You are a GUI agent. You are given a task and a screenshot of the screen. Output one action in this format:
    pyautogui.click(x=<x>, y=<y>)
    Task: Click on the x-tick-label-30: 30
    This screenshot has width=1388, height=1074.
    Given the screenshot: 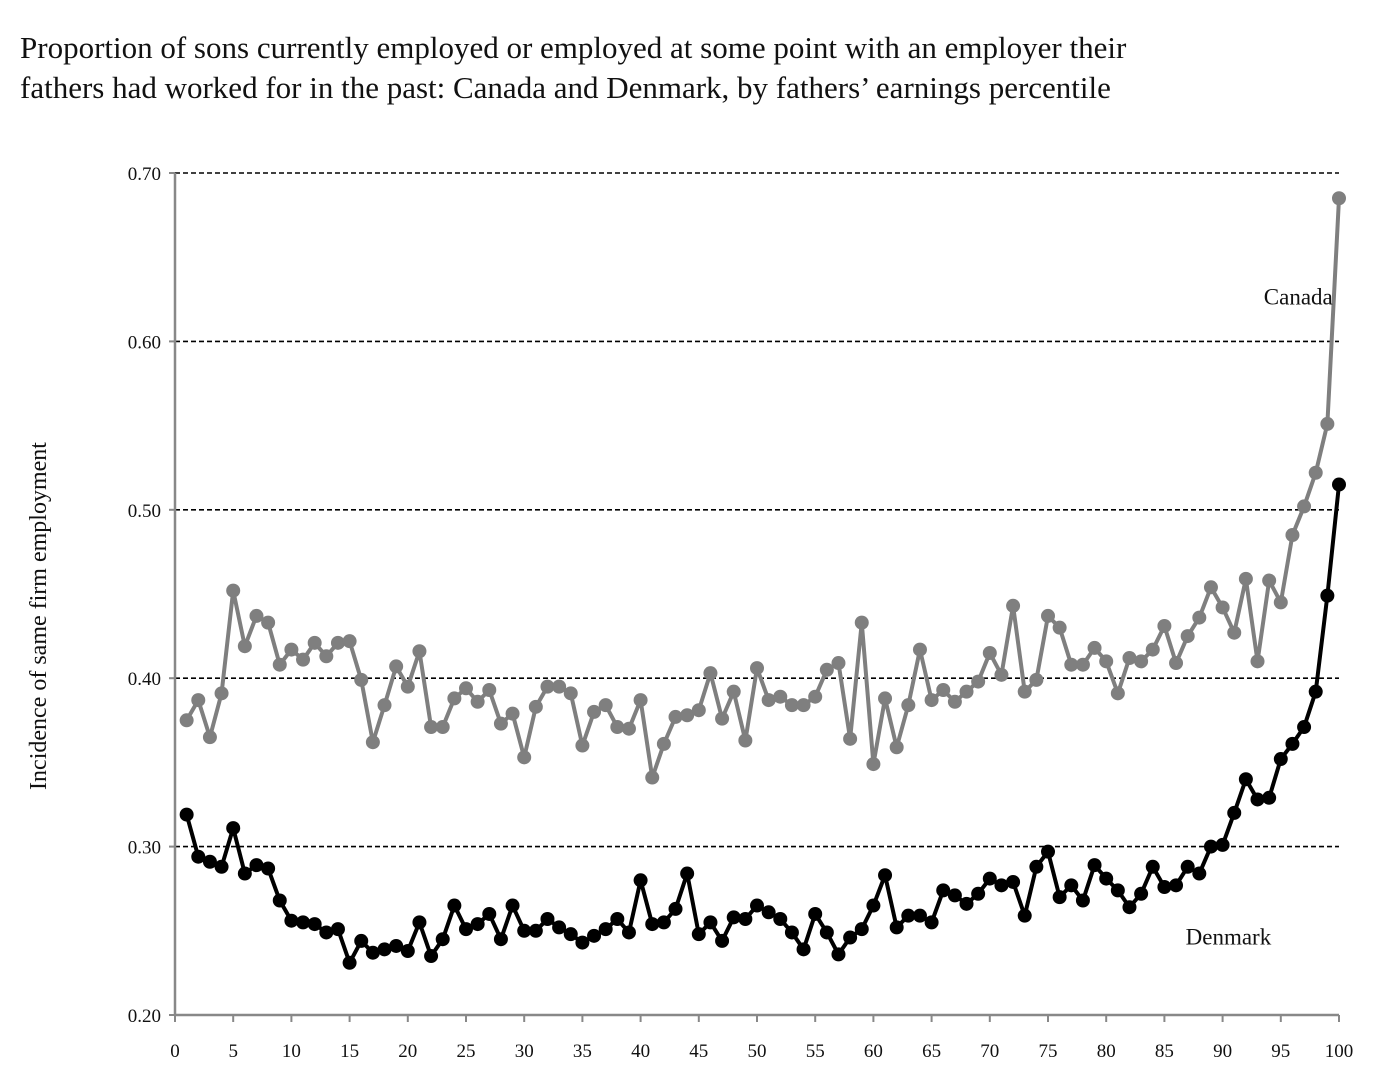 What is the action you would take?
    pyautogui.click(x=524, y=1051)
    